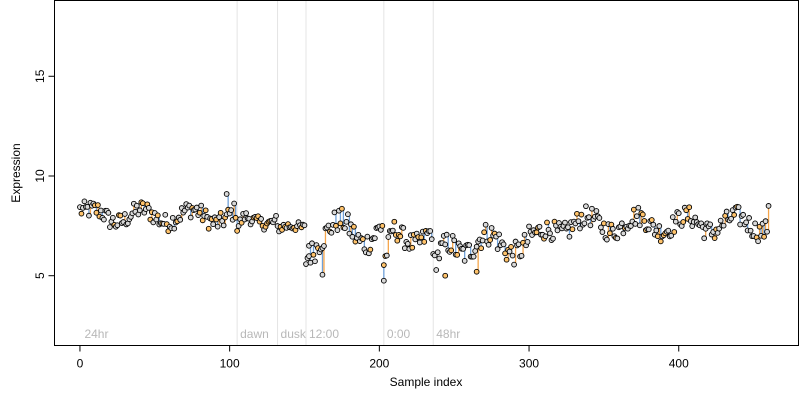 This screenshot has height=400, width=800. I want to click on annotations-layer: dawn dusk 12:00 0:00 48hr 24hr, so click(272, 334).